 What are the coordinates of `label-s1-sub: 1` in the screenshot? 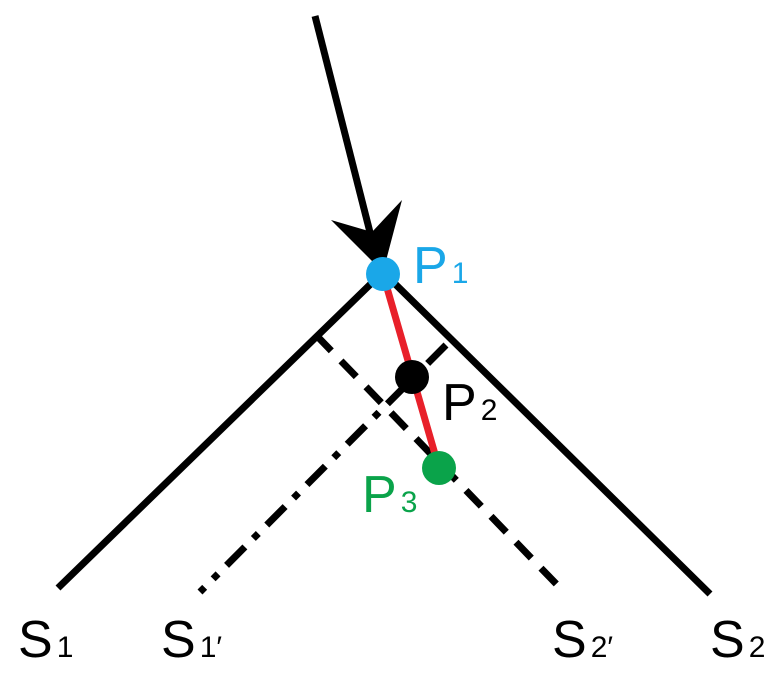 It's located at (65, 647).